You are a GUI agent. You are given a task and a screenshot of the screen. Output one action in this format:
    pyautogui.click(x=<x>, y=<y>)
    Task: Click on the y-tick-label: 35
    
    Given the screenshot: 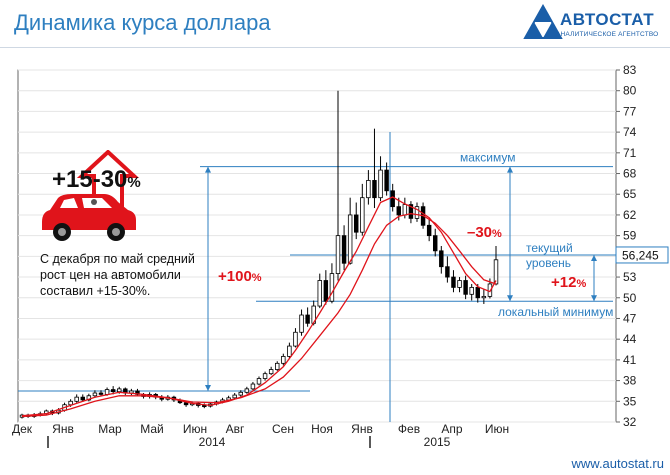 What is the action you would take?
    pyautogui.click(x=630, y=401)
    